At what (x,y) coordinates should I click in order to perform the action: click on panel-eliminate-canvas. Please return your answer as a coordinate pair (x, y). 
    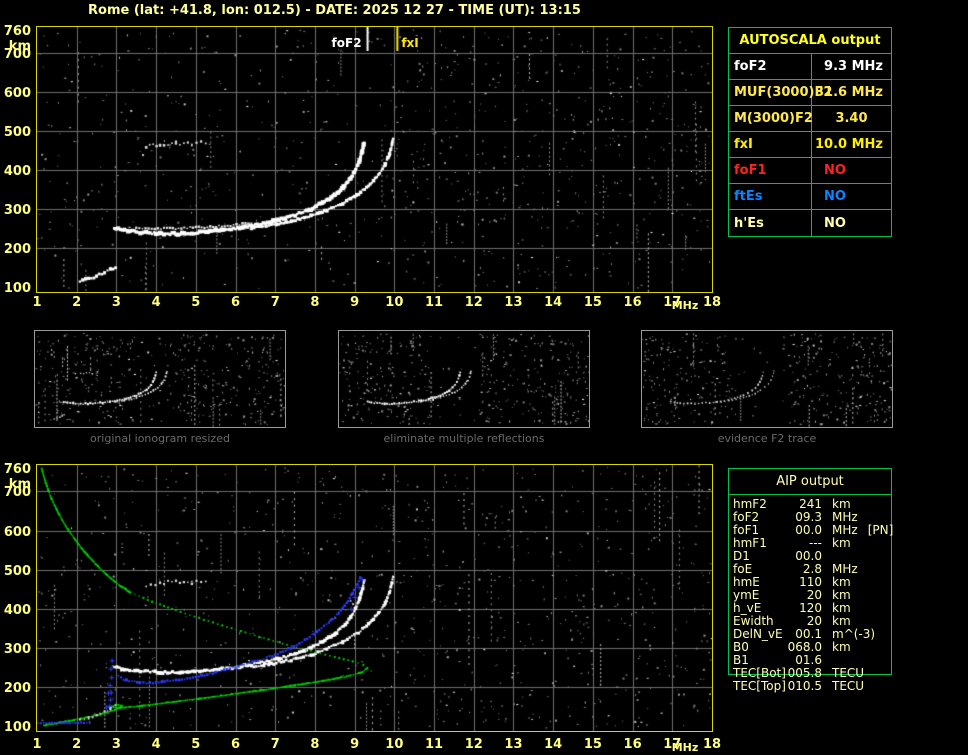
    Looking at the image, I should click on (464, 379).